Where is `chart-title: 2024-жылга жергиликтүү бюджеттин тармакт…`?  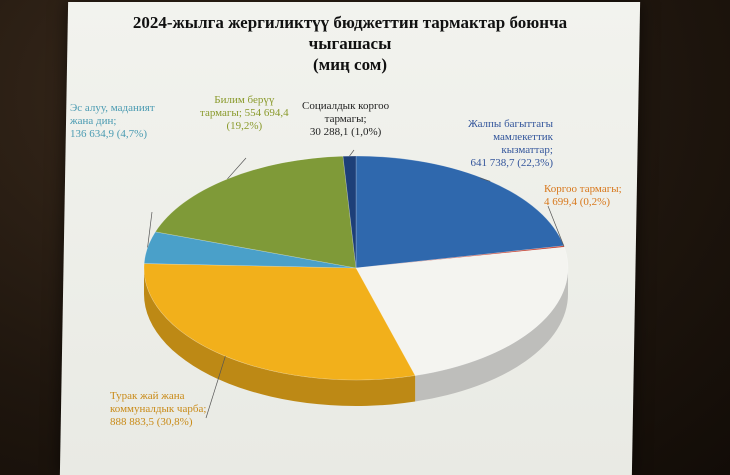
chart-title: 2024-жылга жергиликтүү бюджеттин тармакт… is located at coordinates (350, 43).